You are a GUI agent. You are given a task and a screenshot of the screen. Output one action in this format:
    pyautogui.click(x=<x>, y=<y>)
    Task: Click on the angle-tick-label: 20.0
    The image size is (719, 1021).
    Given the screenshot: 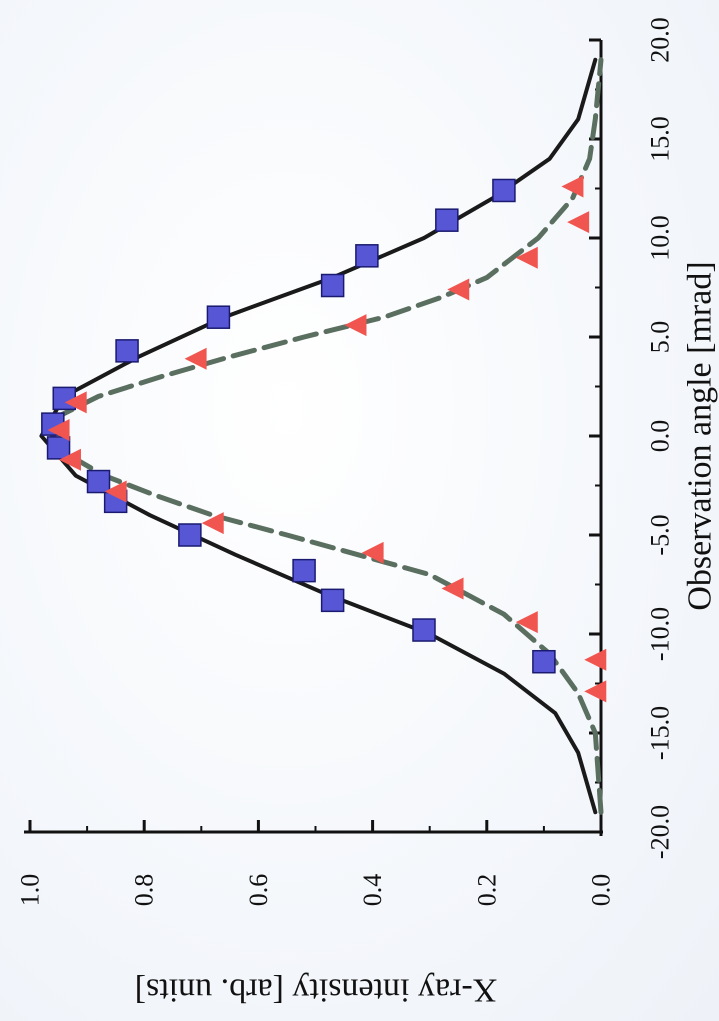 What is the action you would take?
    pyautogui.click(x=660, y=40)
    